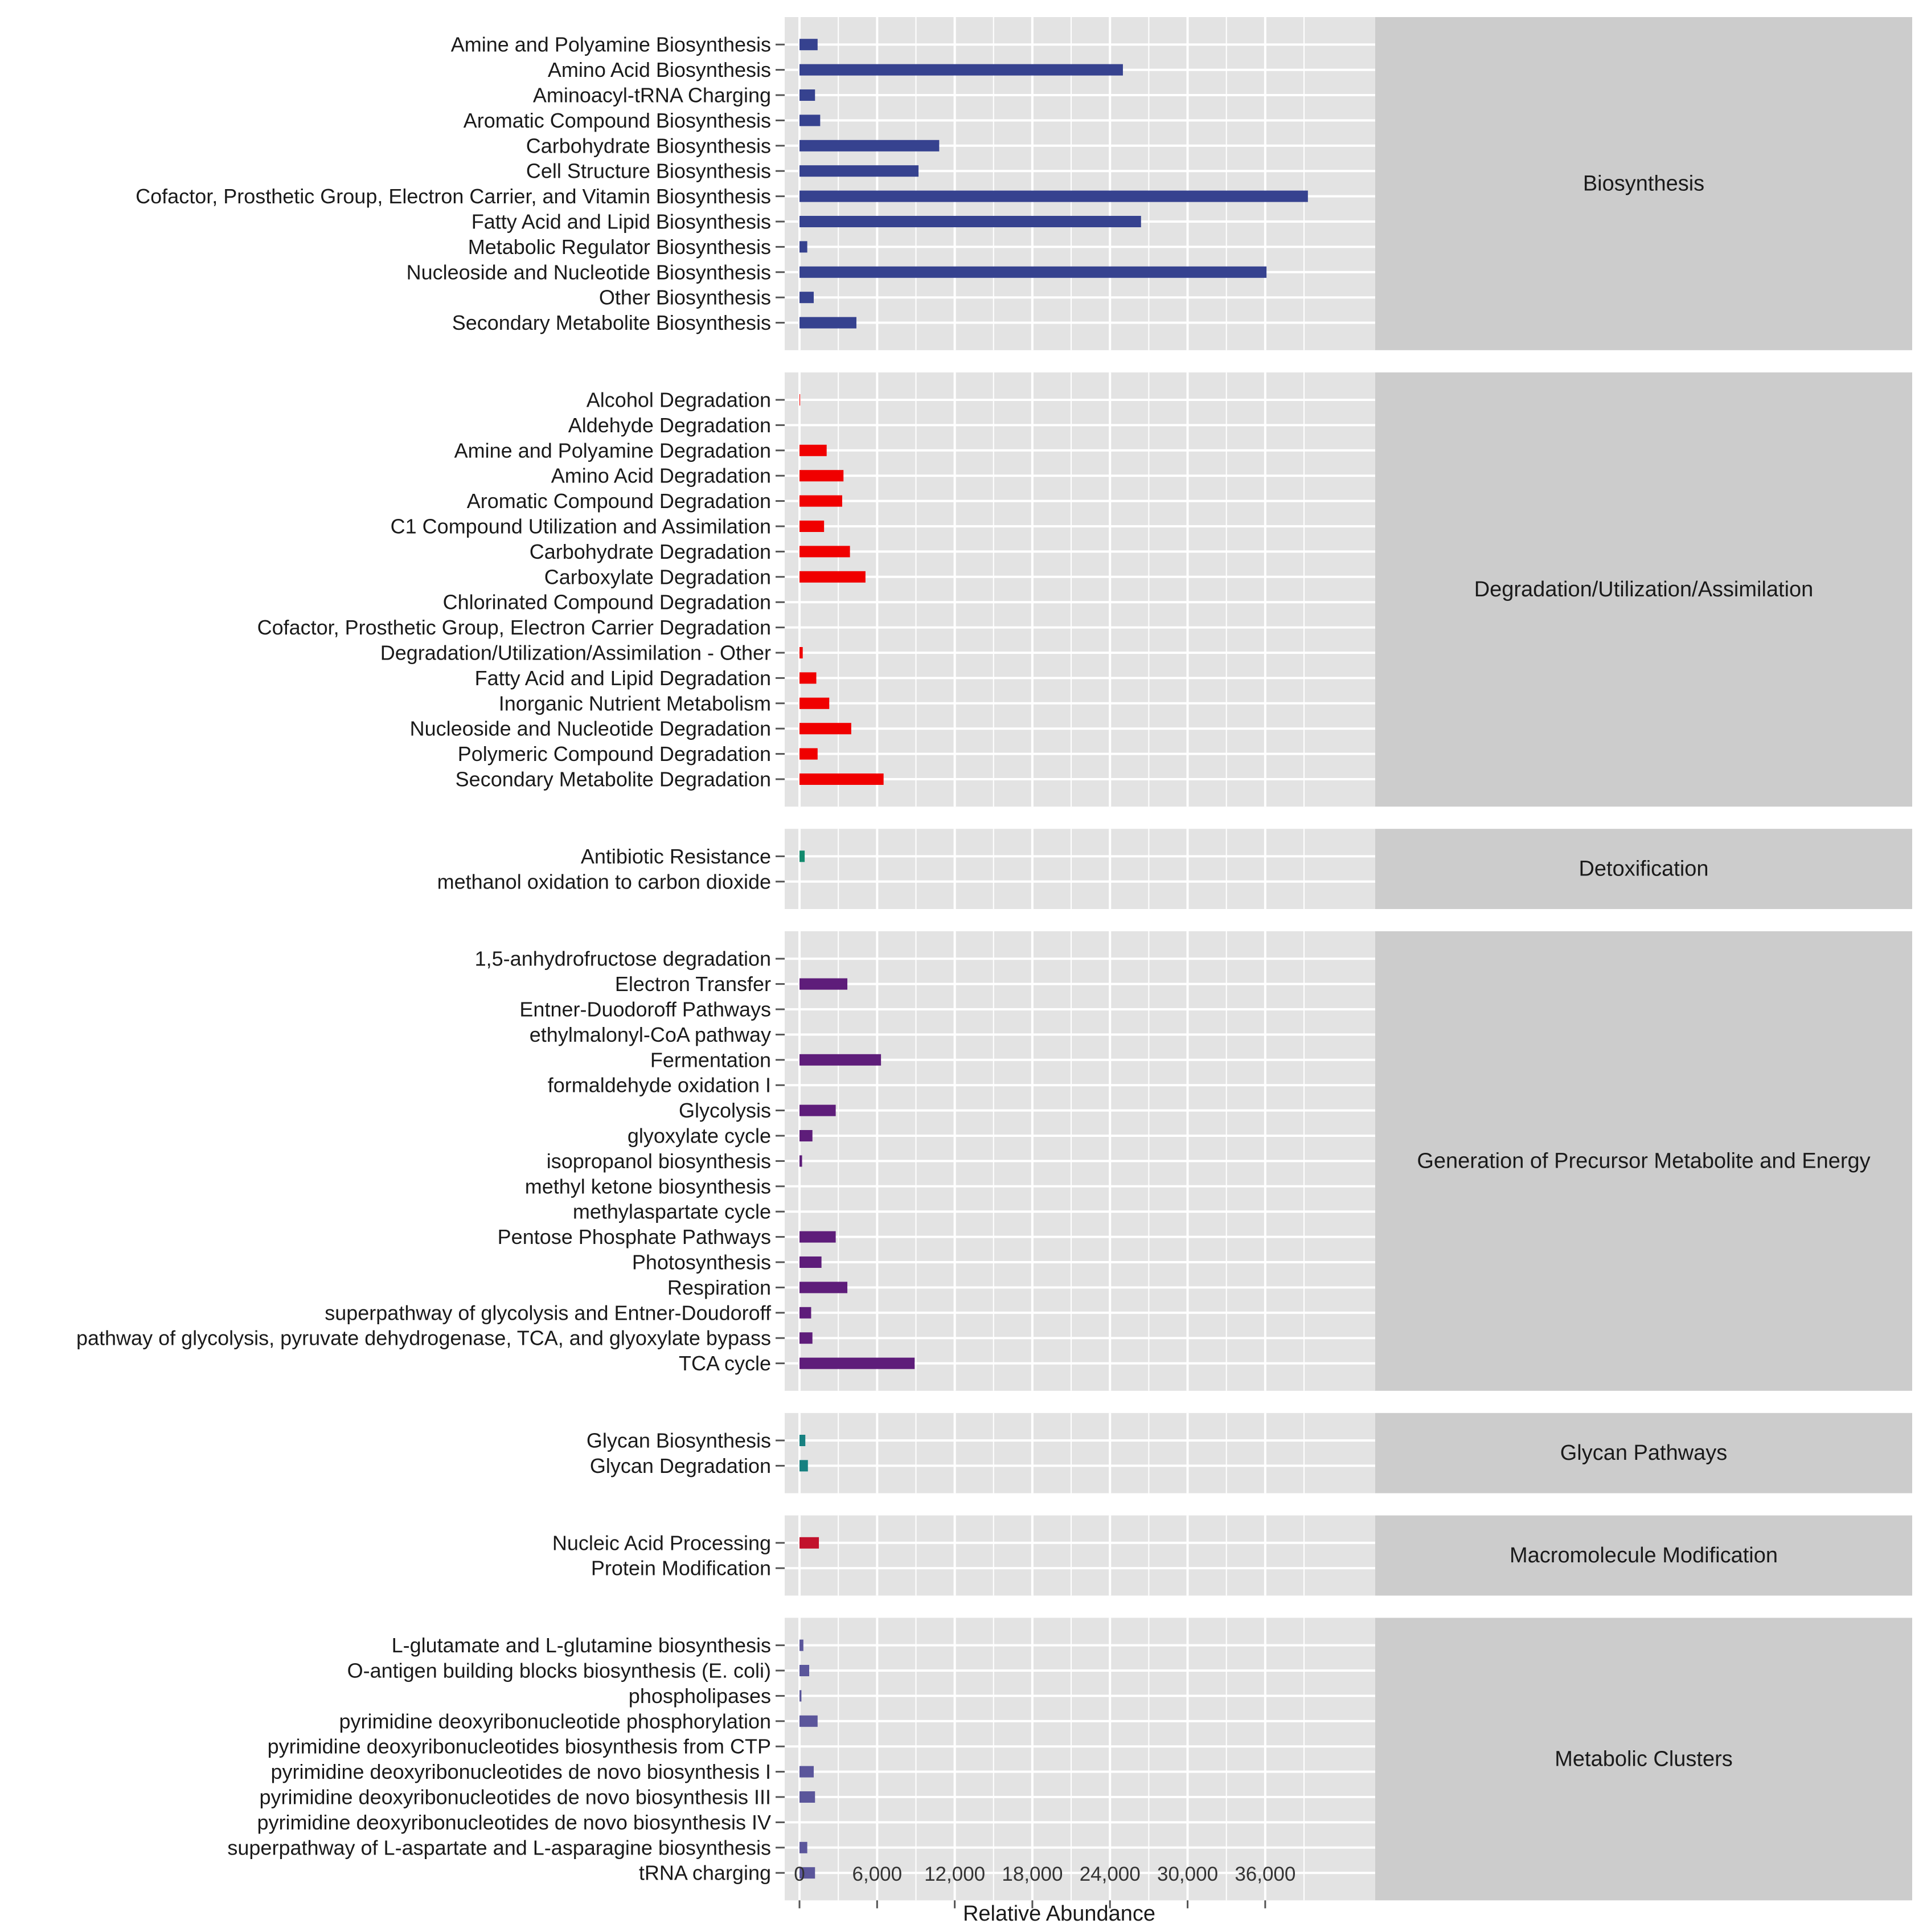  Describe the element at coordinates (725, 1110) in the screenshot. I see `category-label: Glycolysis` at that location.